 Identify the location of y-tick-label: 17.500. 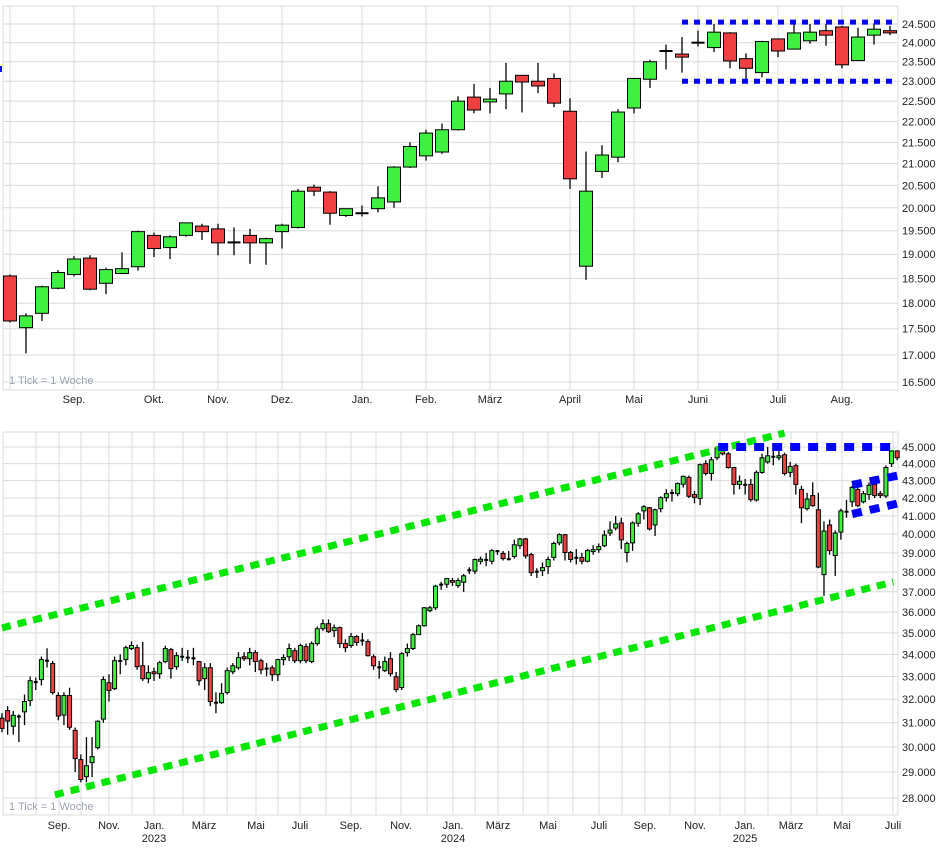
(919, 330).